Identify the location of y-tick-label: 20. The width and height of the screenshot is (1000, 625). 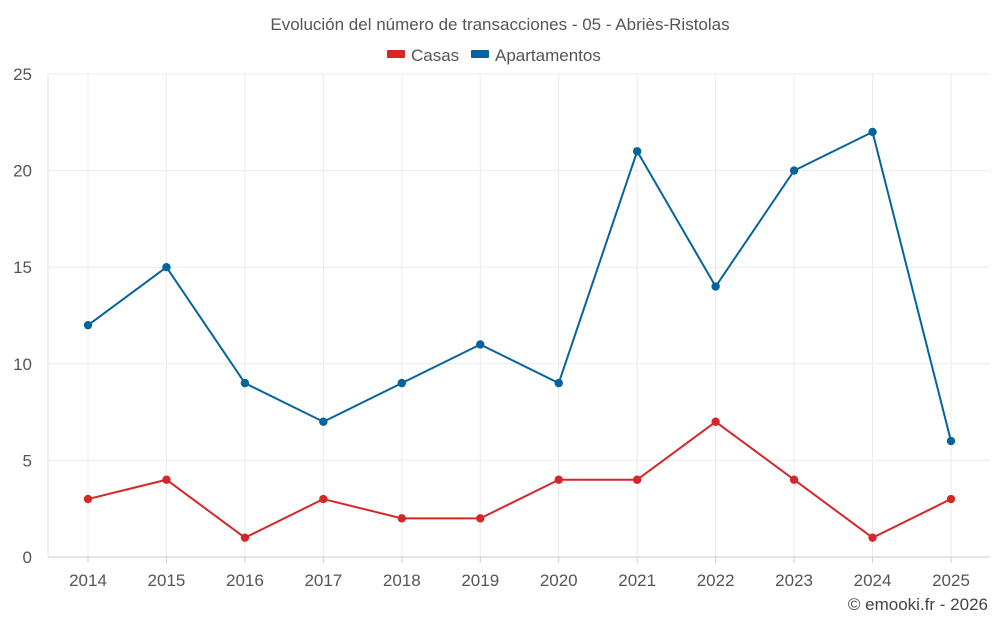
(22, 171).